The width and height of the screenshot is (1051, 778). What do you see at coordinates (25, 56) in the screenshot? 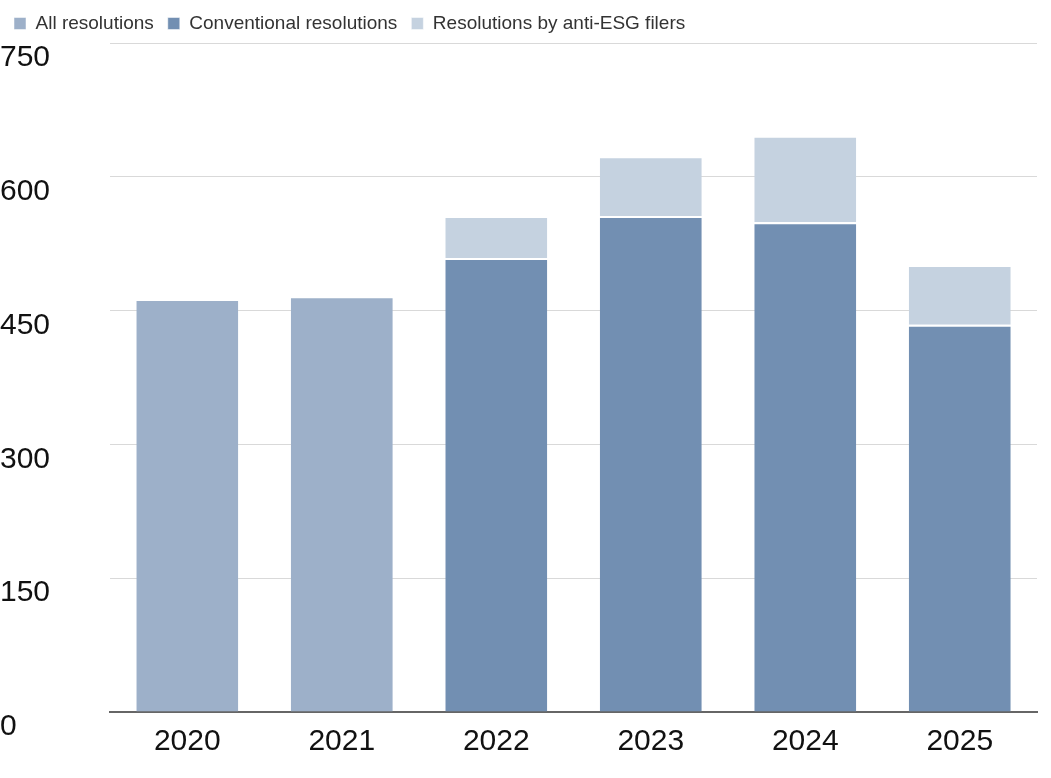
I see `y-tick-label: 750` at bounding box center [25, 56].